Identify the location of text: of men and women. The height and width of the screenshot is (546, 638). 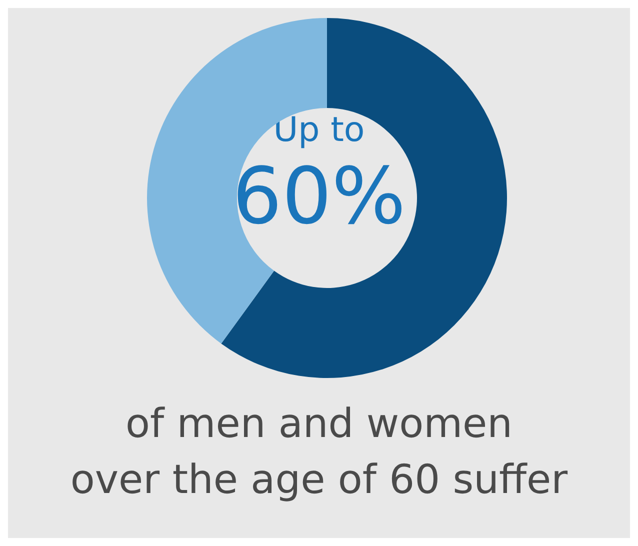
(319, 424).